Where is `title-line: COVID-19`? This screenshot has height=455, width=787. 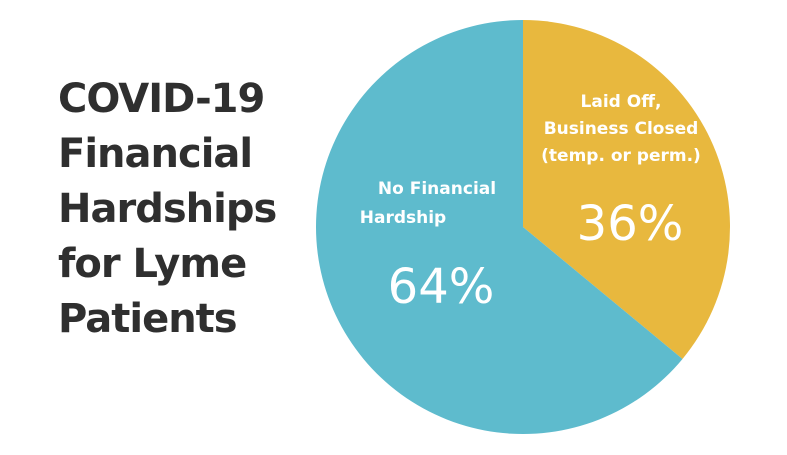 title-line: COVID-19 is located at coordinates (161, 99).